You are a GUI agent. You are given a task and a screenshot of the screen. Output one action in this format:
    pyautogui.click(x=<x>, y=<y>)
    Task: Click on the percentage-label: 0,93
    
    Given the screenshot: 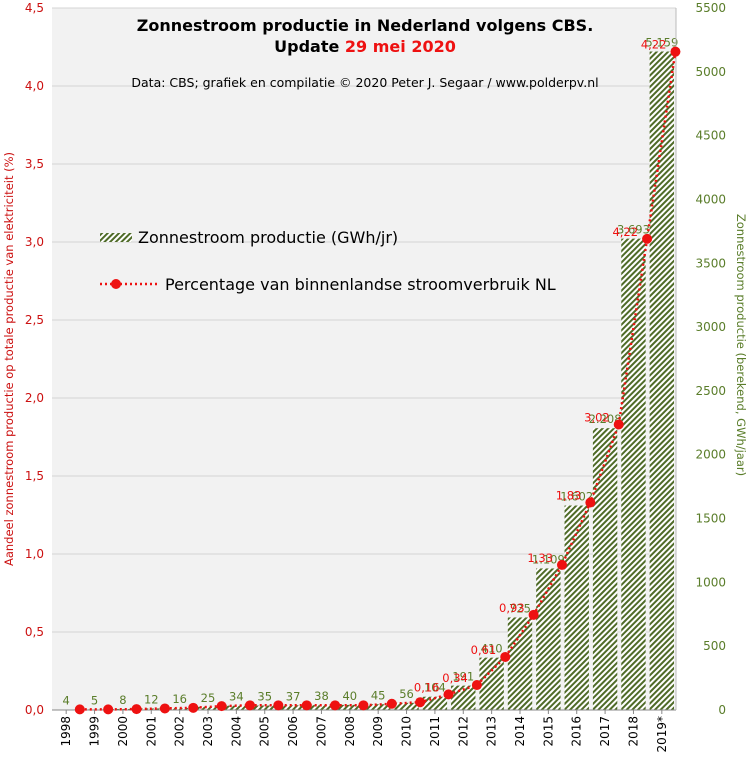 What is the action you would take?
    pyautogui.click(x=512, y=608)
    